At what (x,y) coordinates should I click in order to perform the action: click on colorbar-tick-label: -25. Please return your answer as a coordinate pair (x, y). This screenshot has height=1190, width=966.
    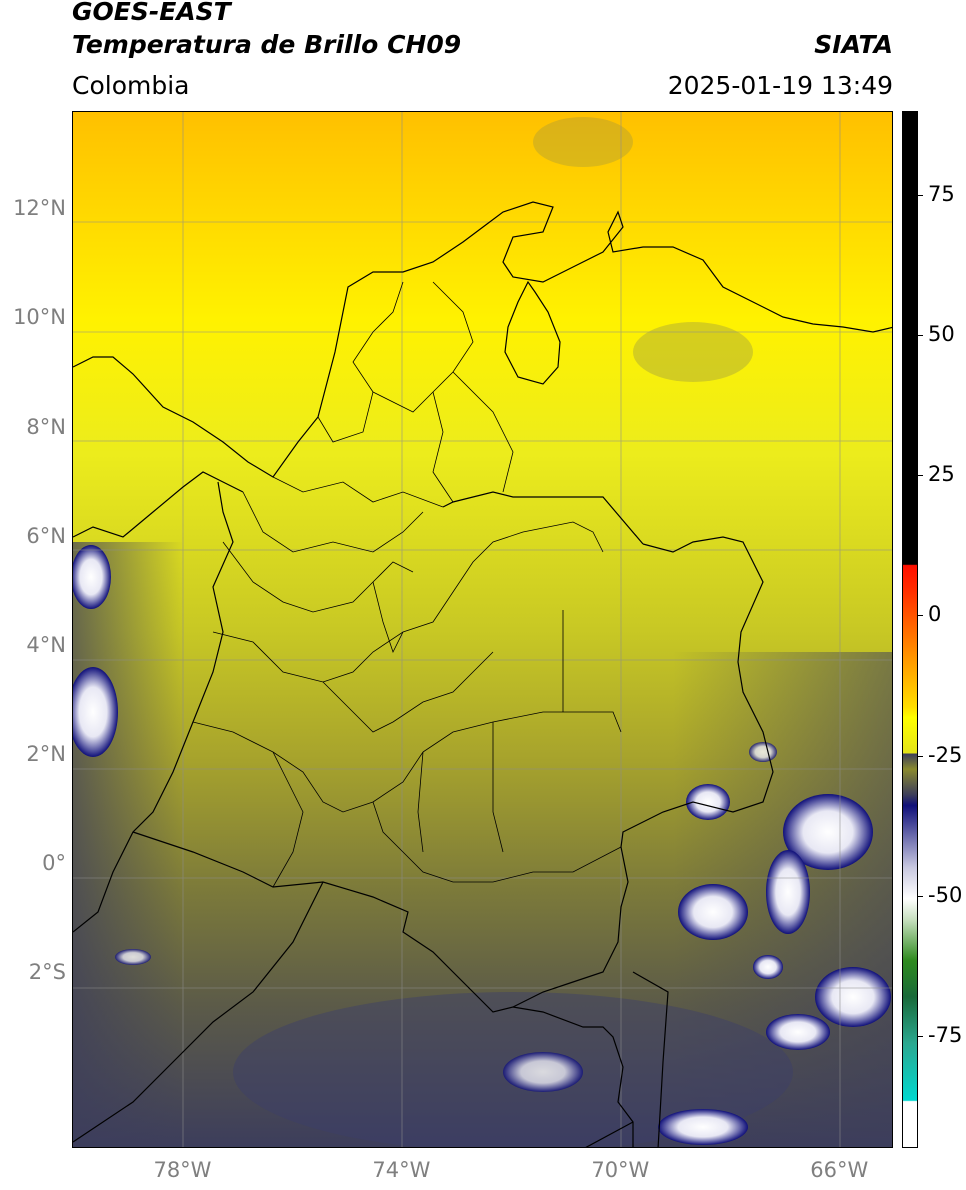
    Looking at the image, I should click on (945, 754).